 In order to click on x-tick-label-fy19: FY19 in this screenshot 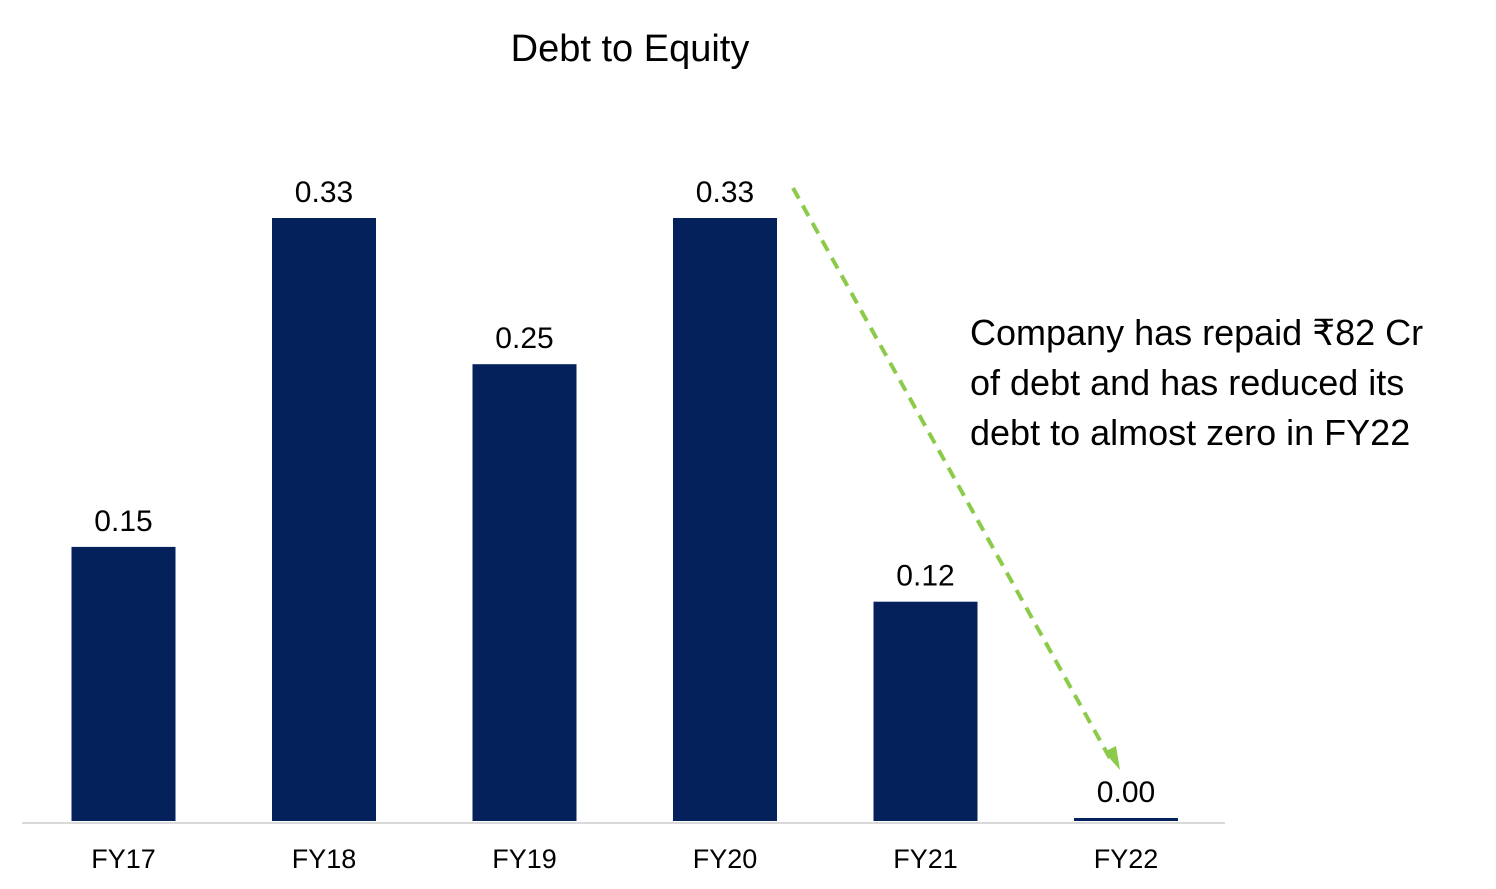, I will do `click(524, 859)`.